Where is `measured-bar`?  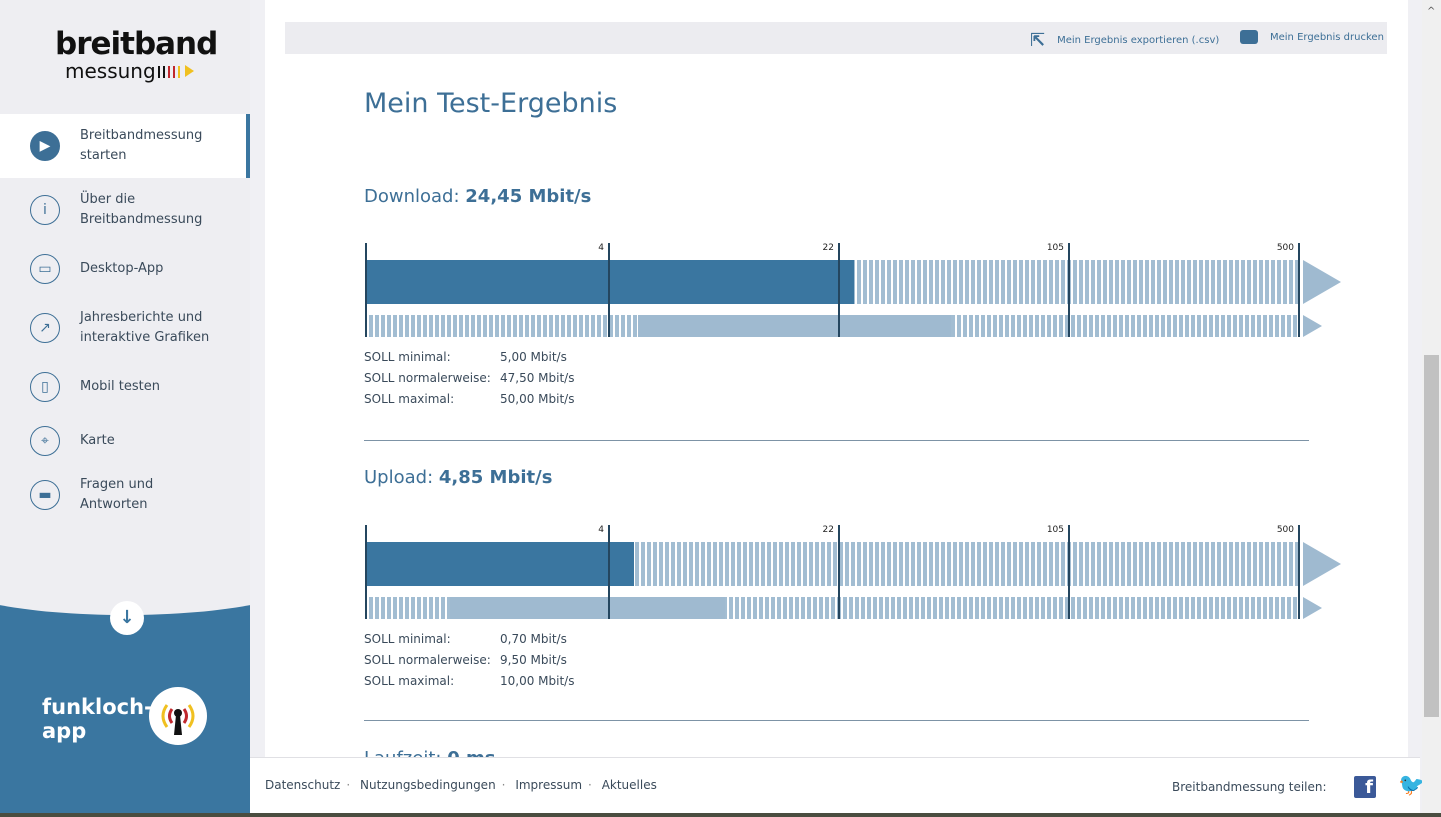 measured-bar is located at coordinates (499, 564).